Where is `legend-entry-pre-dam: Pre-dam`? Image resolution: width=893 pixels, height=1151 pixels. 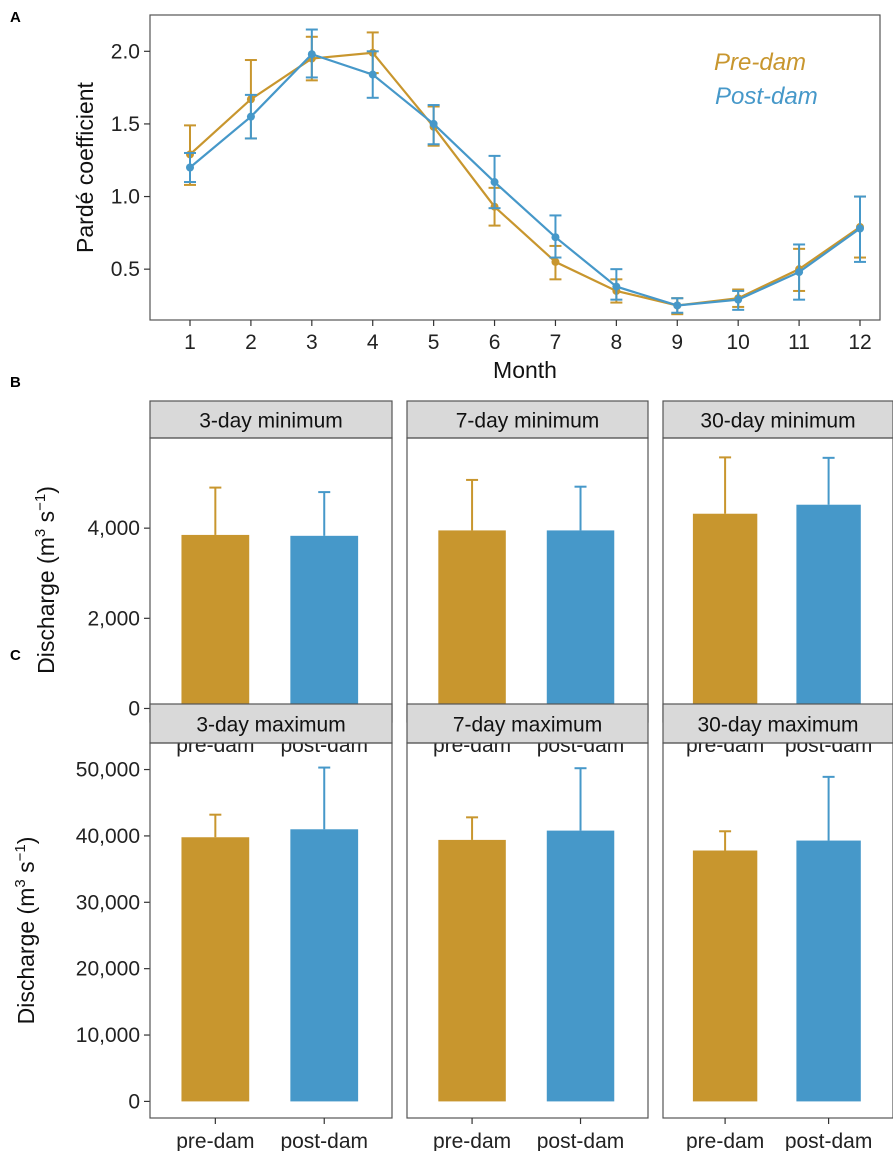
legend-entry-pre-dam: Pre-dam is located at coordinates (760, 62).